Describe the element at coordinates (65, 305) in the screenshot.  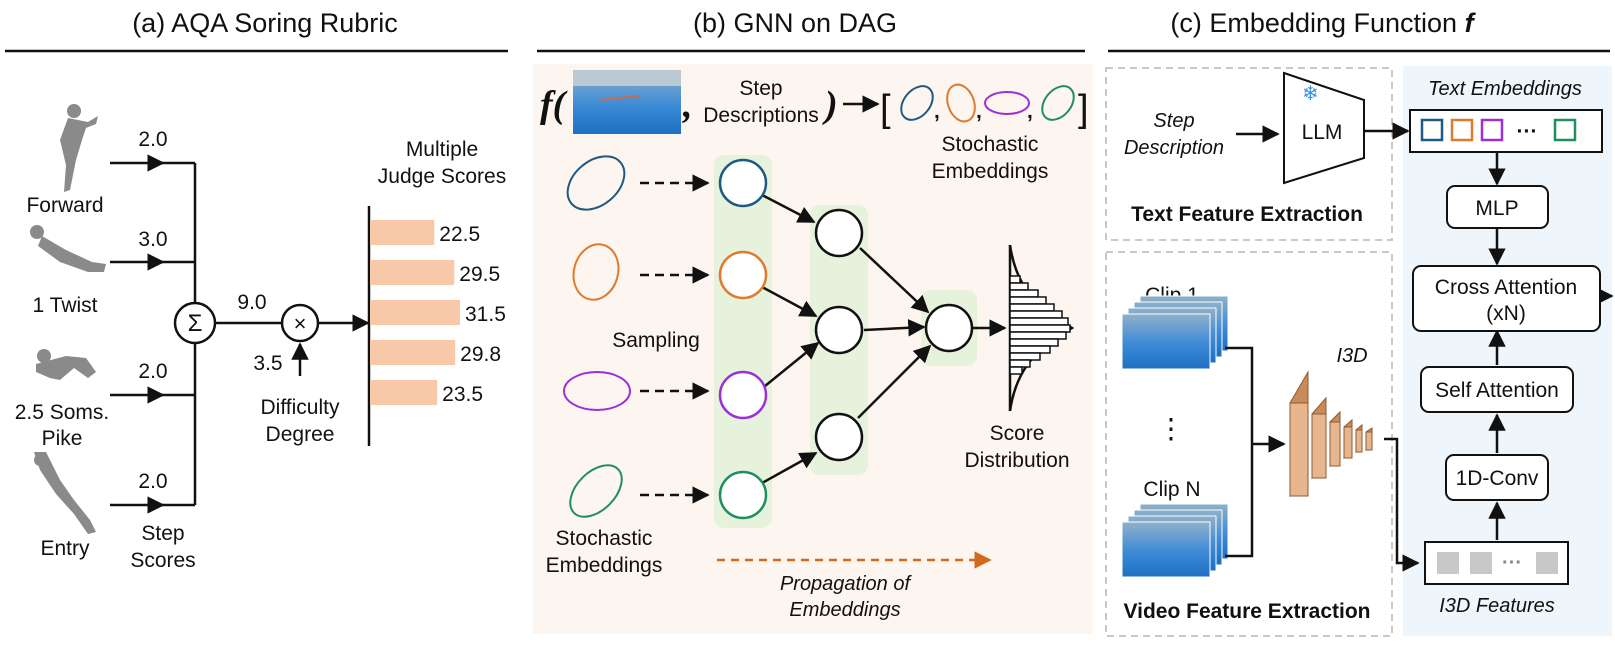
I see `step-label-twist: 1 Twist` at that location.